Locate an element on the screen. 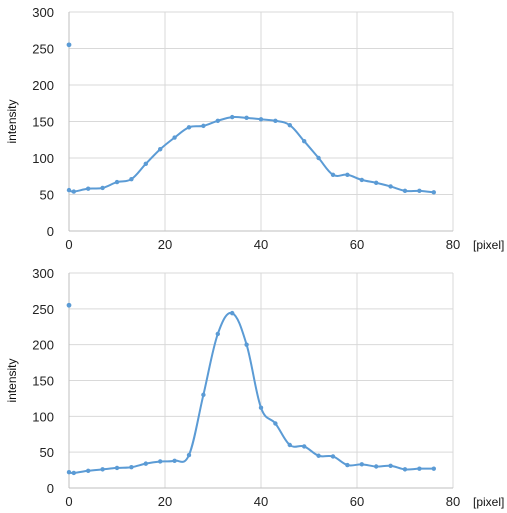  series-line is located at coordinates (251, 154).